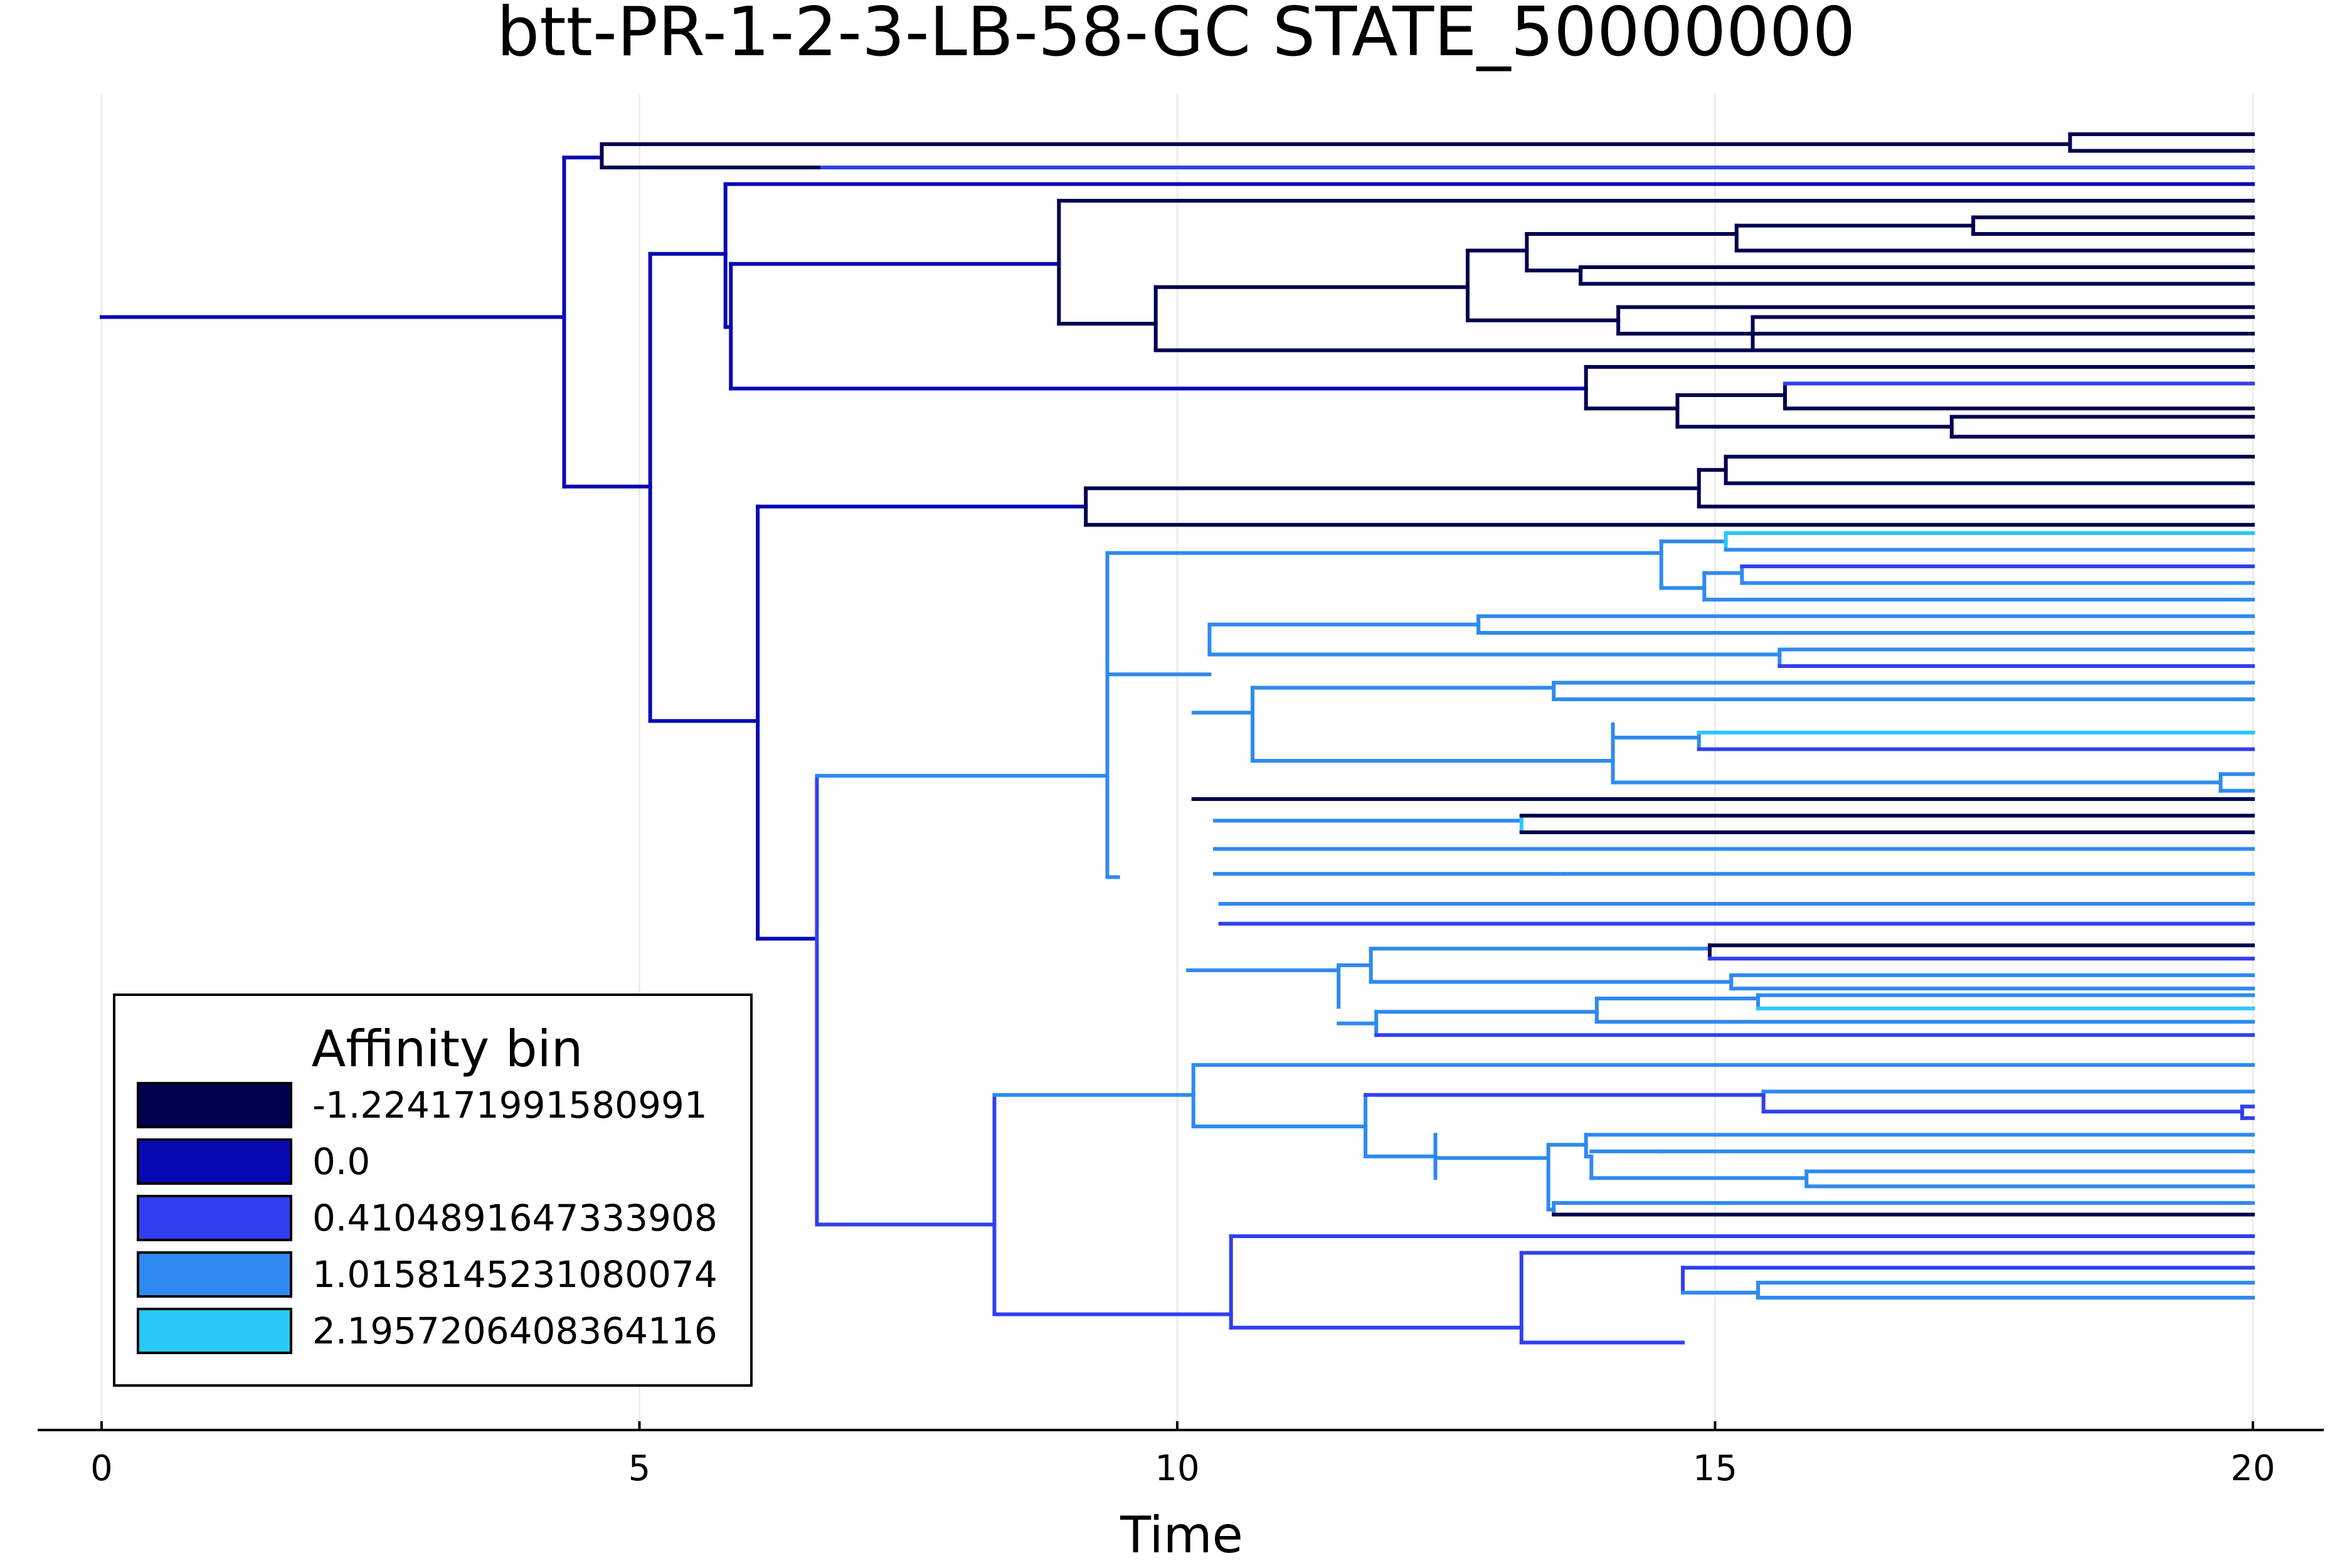 Image resolution: width=2352 pixels, height=1568 pixels. I want to click on legend-label: 0.4104891647333908, so click(515, 1218).